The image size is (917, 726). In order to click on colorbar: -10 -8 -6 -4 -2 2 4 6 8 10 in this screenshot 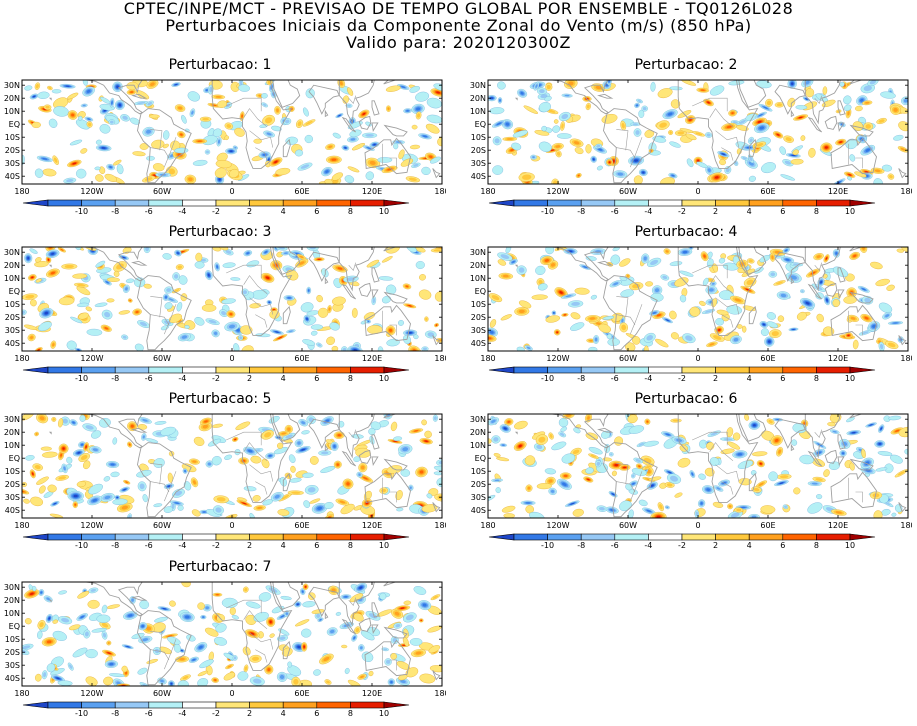, I will do `click(216, 374)`.